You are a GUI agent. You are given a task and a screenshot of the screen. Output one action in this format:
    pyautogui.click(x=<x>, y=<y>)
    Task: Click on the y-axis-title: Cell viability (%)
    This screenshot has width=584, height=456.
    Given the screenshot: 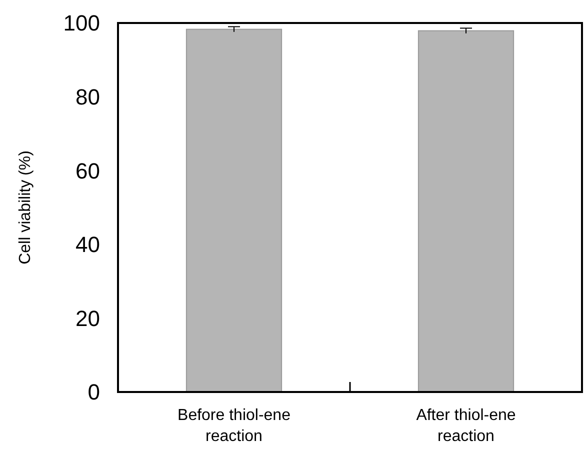 What is the action you would take?
    pyautogui.click(x=25, y=207)
    